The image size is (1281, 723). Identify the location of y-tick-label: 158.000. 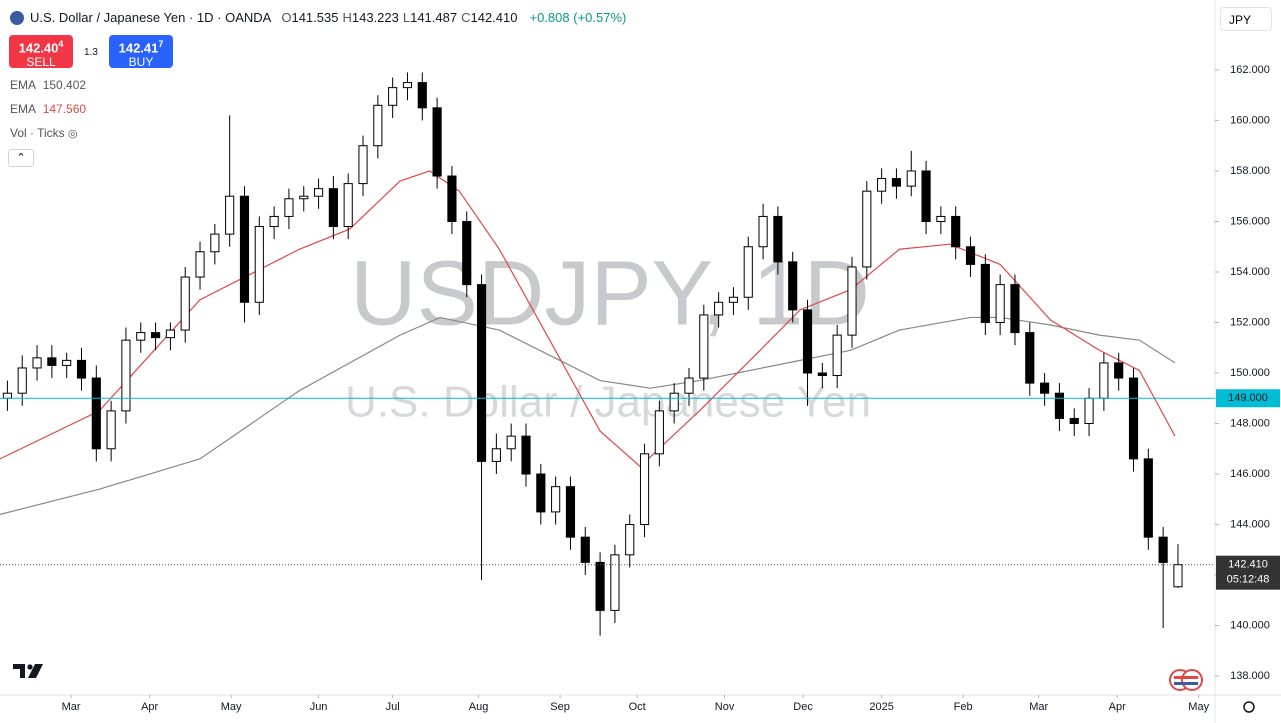
(1250, 171).